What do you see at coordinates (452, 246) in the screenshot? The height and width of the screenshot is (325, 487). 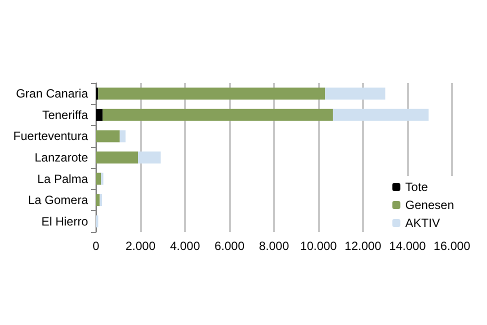 I see `x-tick-label: 16.000` at bounding box center [452, 246].